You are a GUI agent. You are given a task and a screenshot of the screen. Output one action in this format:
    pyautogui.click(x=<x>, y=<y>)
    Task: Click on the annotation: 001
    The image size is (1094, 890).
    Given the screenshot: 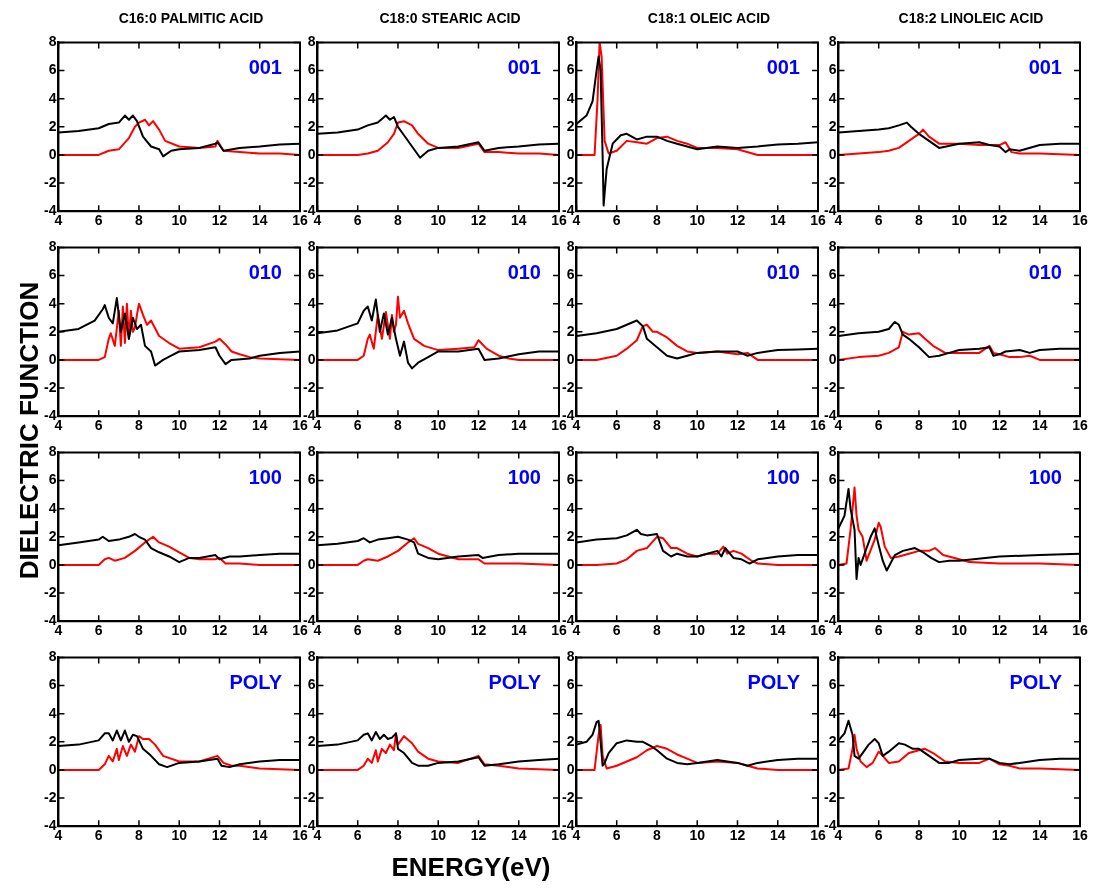 What is the action you would take?
    pyautogui.click(x=524, y=66)
    